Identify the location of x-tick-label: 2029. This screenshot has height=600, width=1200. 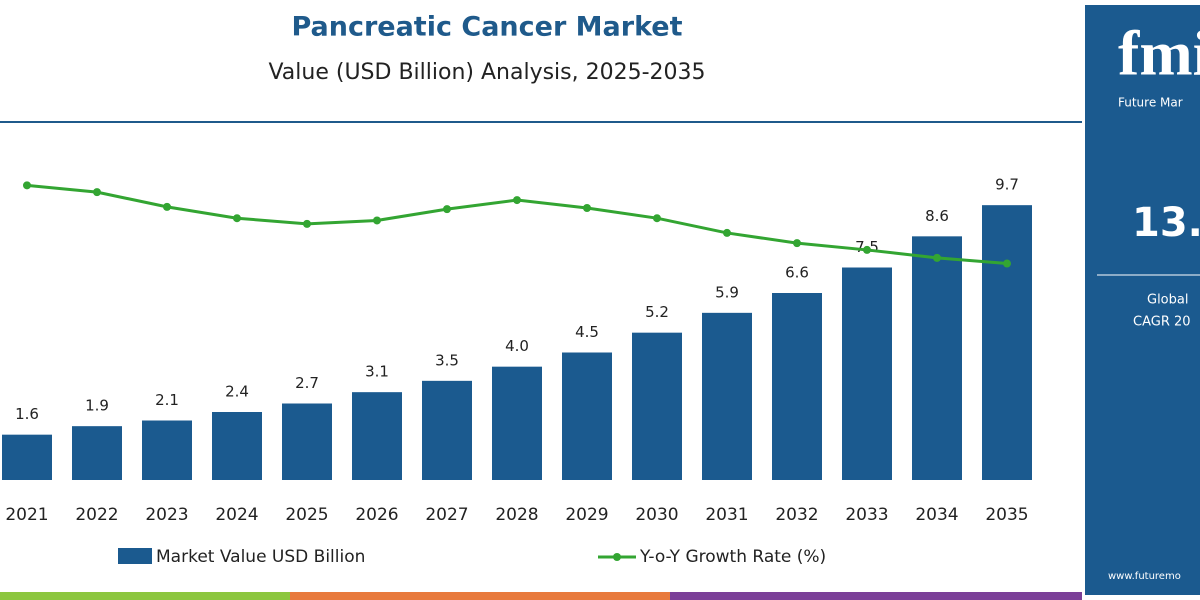
(586, 515).